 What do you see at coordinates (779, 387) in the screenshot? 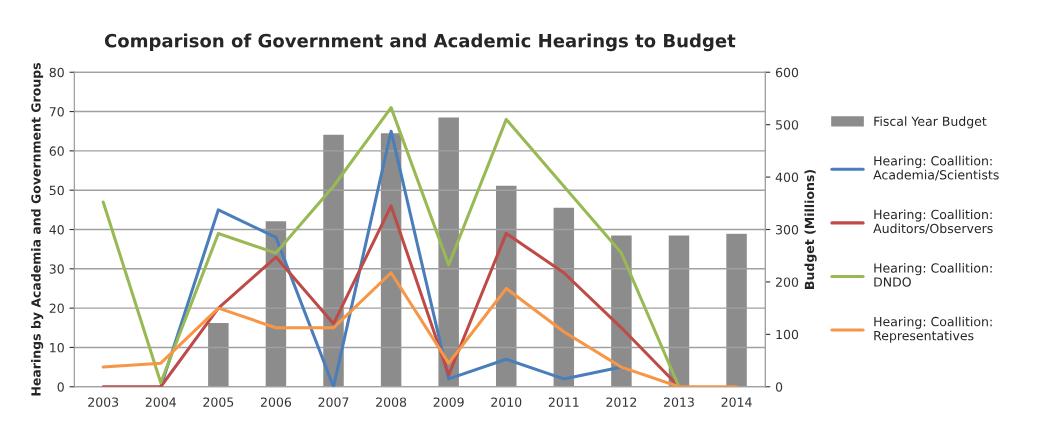
I see `y2-tick-label: 0` at bounding box center [779, 387].